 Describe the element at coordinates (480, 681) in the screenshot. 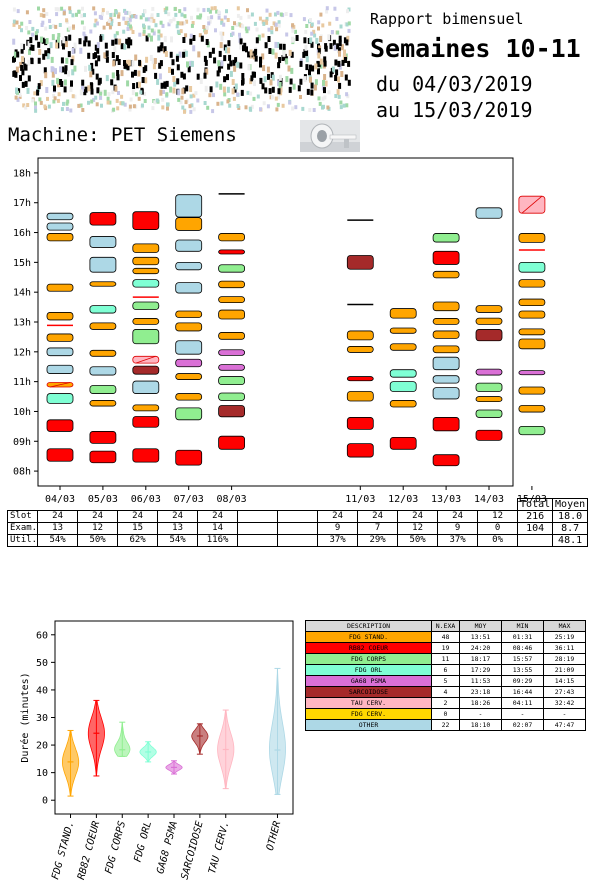

I see `moy-cell: 11:53` at that location.